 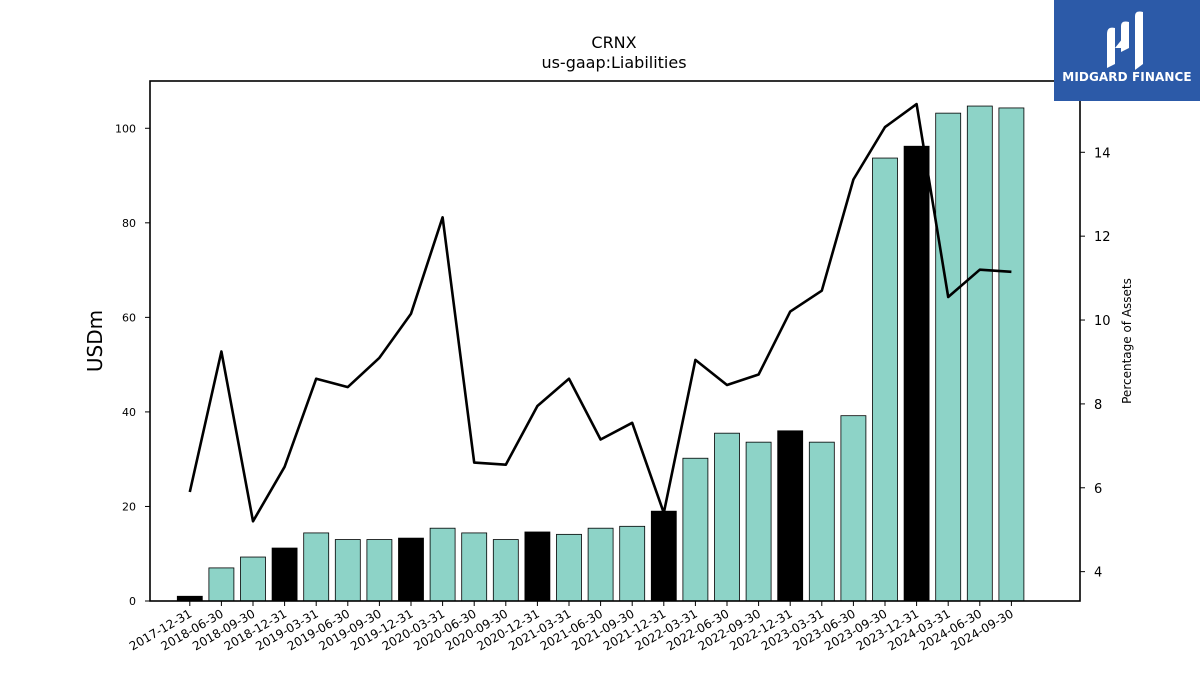 What do you see at coordinates (129, 317) in the screenshot?
I see `y-tick-label: 60` at bounding box center [129, 317].